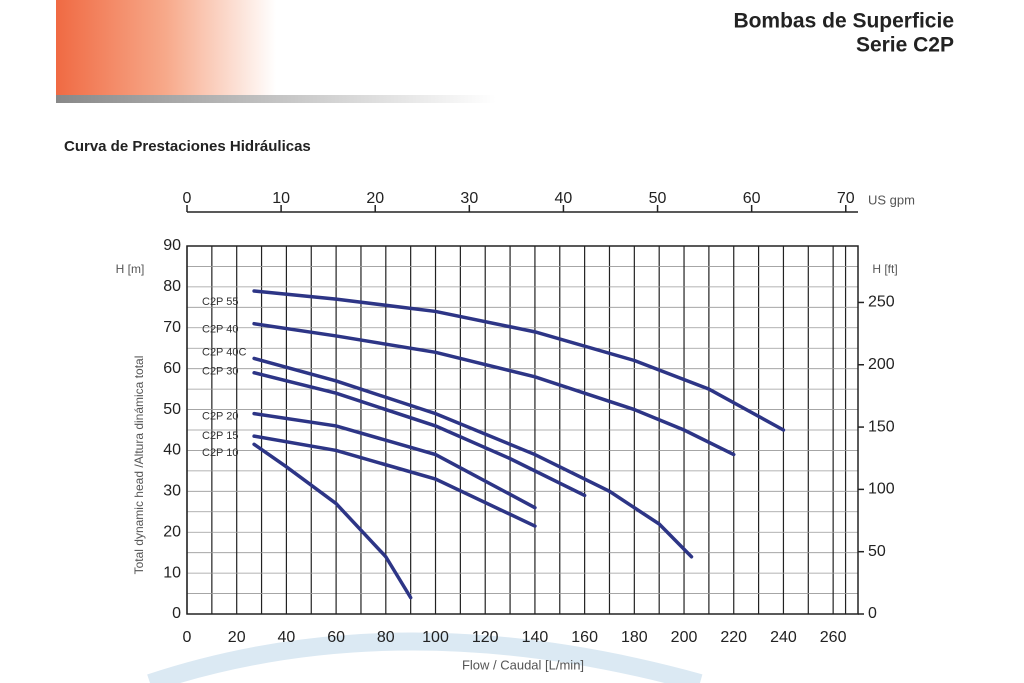  What do you see at coordinates (469, 198) in the screenshot?
I see `x2-tick-label: 30` at bounding box center [469, 198].